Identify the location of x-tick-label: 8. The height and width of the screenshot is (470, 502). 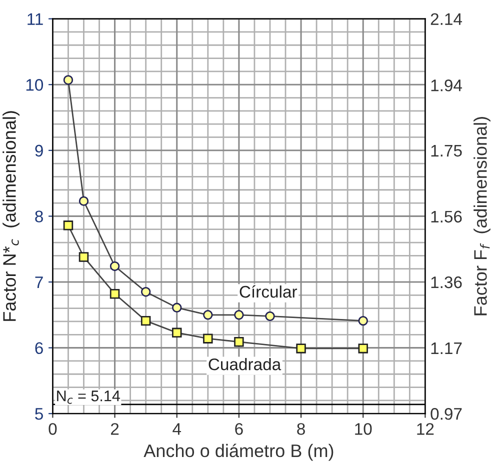
(301, 429).